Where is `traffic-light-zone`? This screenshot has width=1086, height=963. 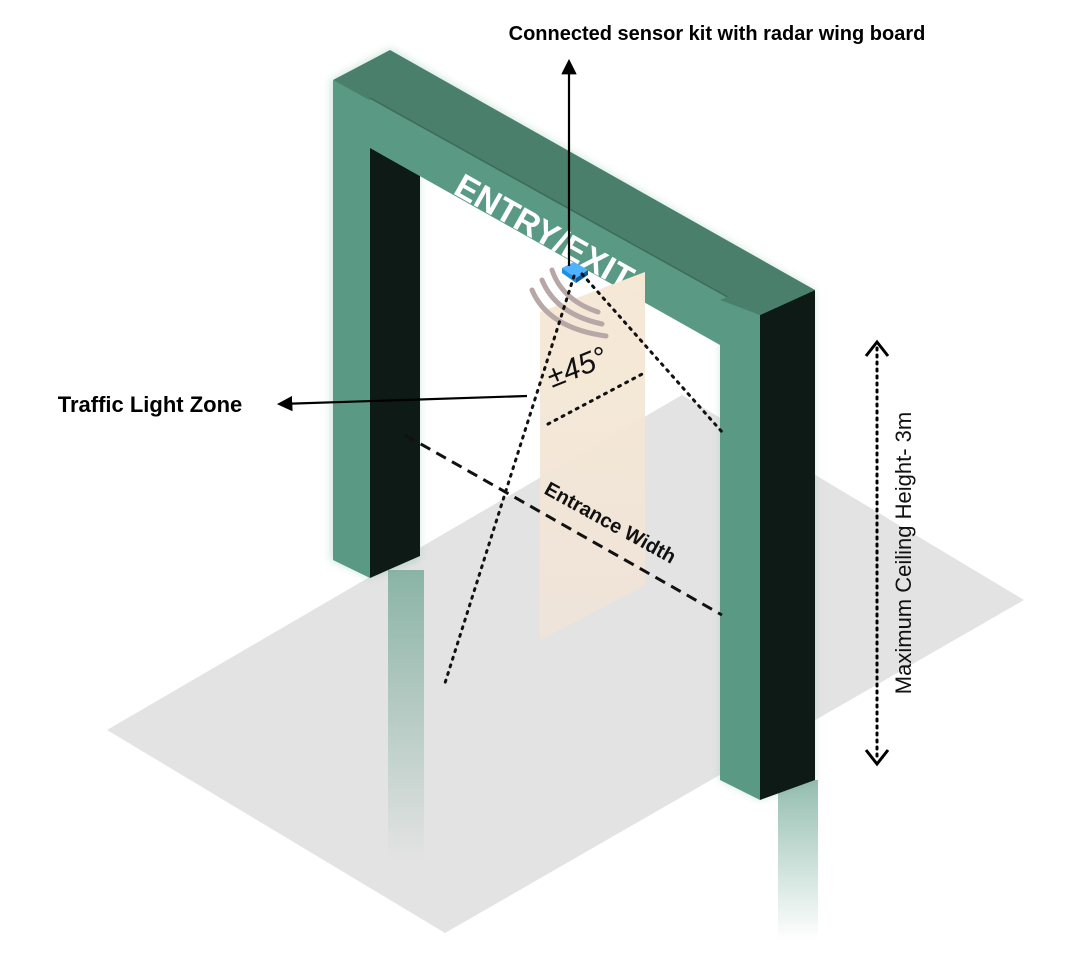 traffic-light-zone is located at coordinates (592, 456).